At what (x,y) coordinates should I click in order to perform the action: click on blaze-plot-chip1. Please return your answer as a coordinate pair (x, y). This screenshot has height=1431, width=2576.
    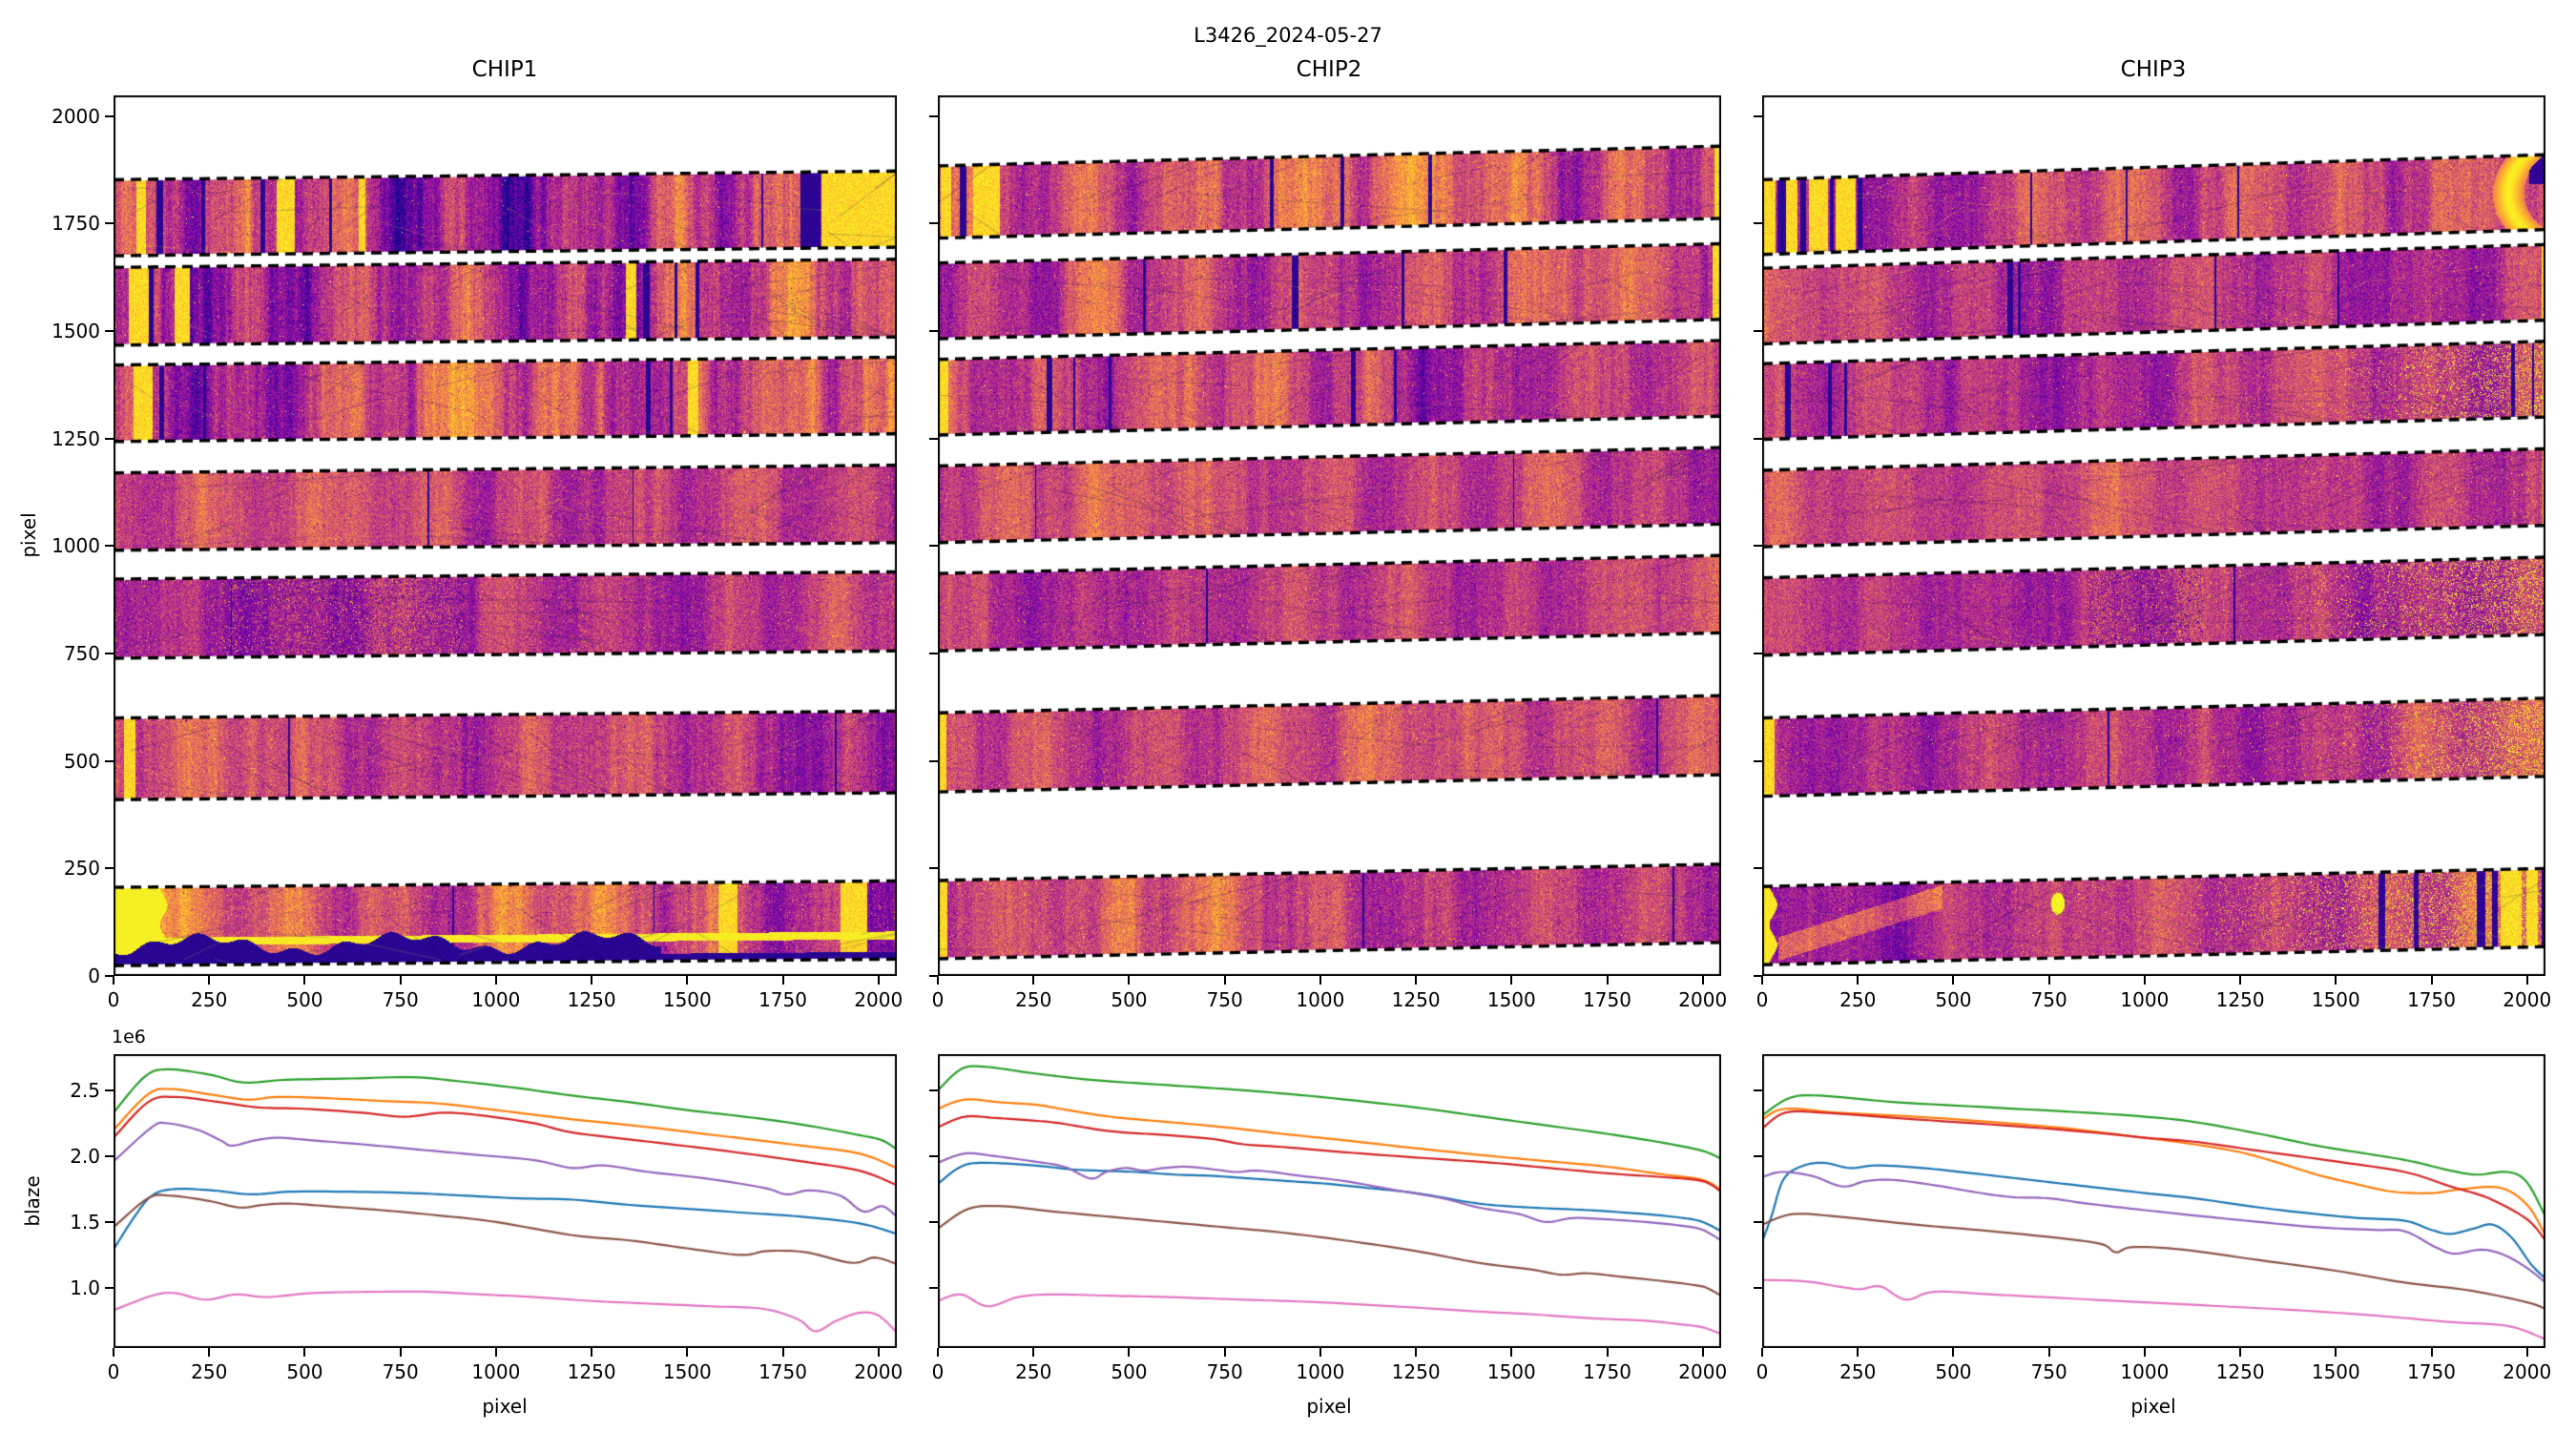
    Looking at the image, I should click on (505, 1201).